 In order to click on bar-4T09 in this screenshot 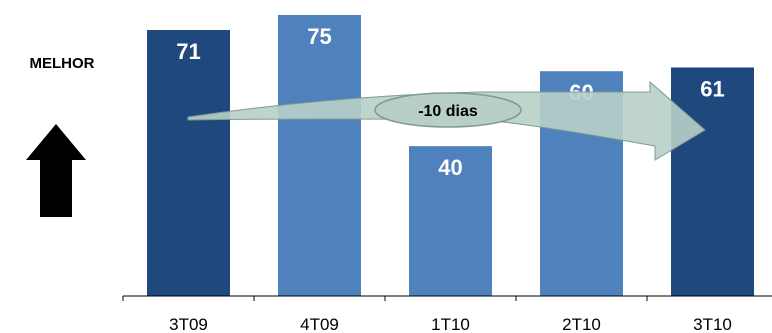, I will do `click(319, 155)`.